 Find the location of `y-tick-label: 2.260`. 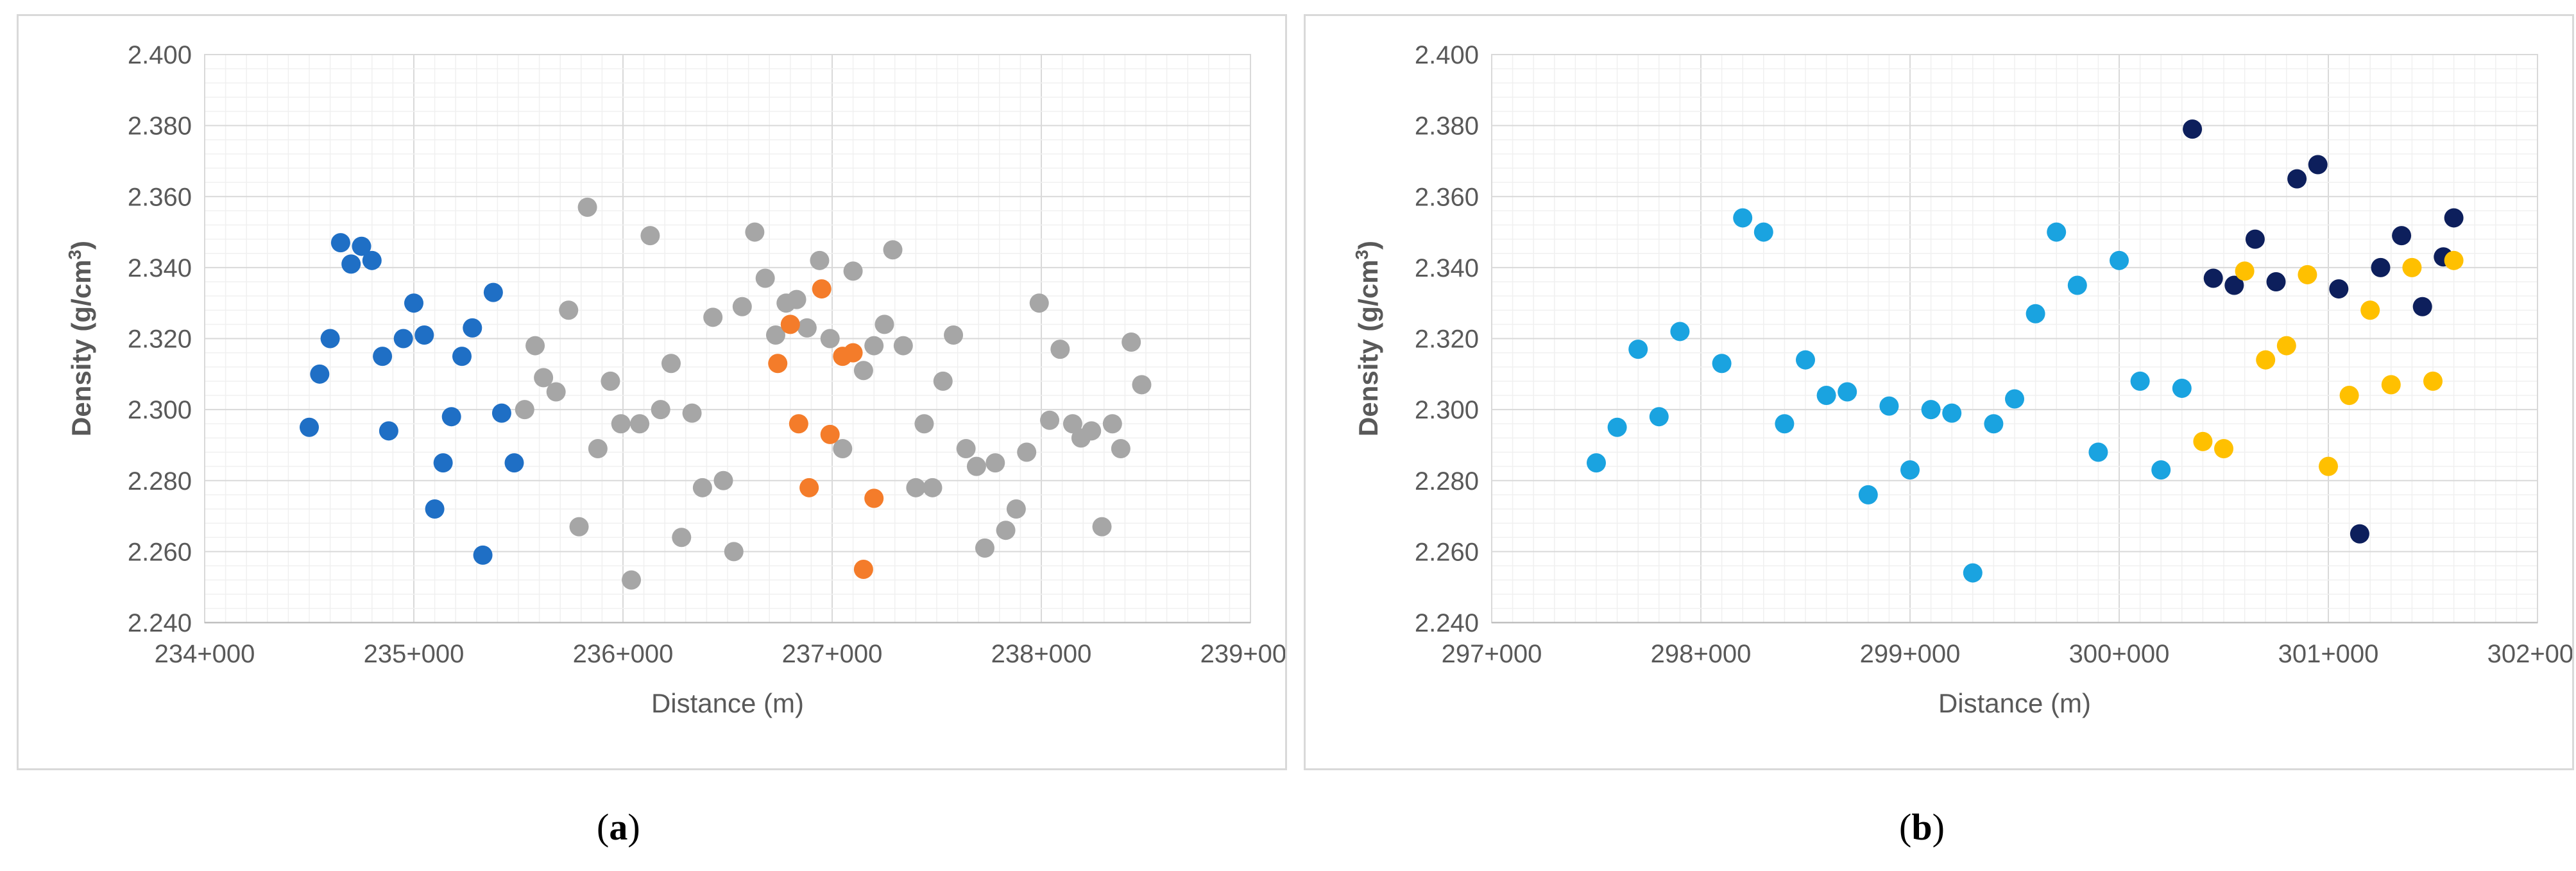

y-tick-label: 2.260 is located at coordinates (1447, 552).